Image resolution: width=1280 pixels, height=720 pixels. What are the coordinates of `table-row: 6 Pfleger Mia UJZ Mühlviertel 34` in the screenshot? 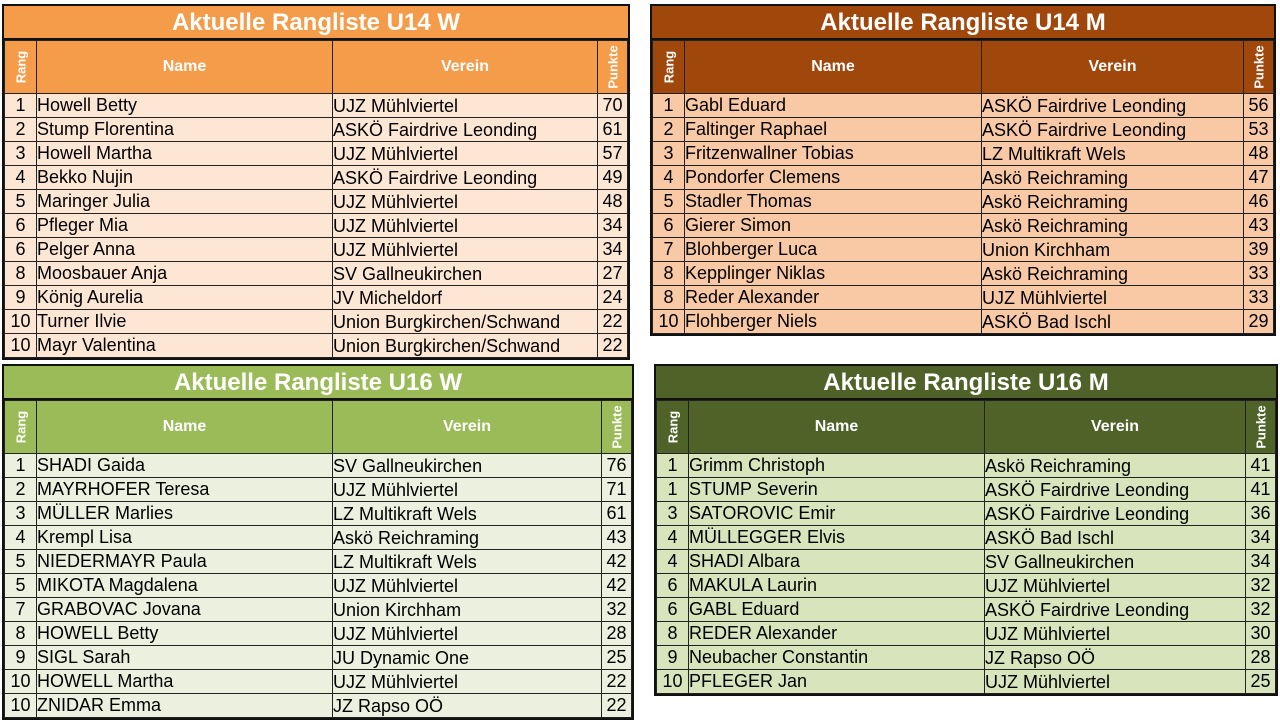 It's located at (316, 225).